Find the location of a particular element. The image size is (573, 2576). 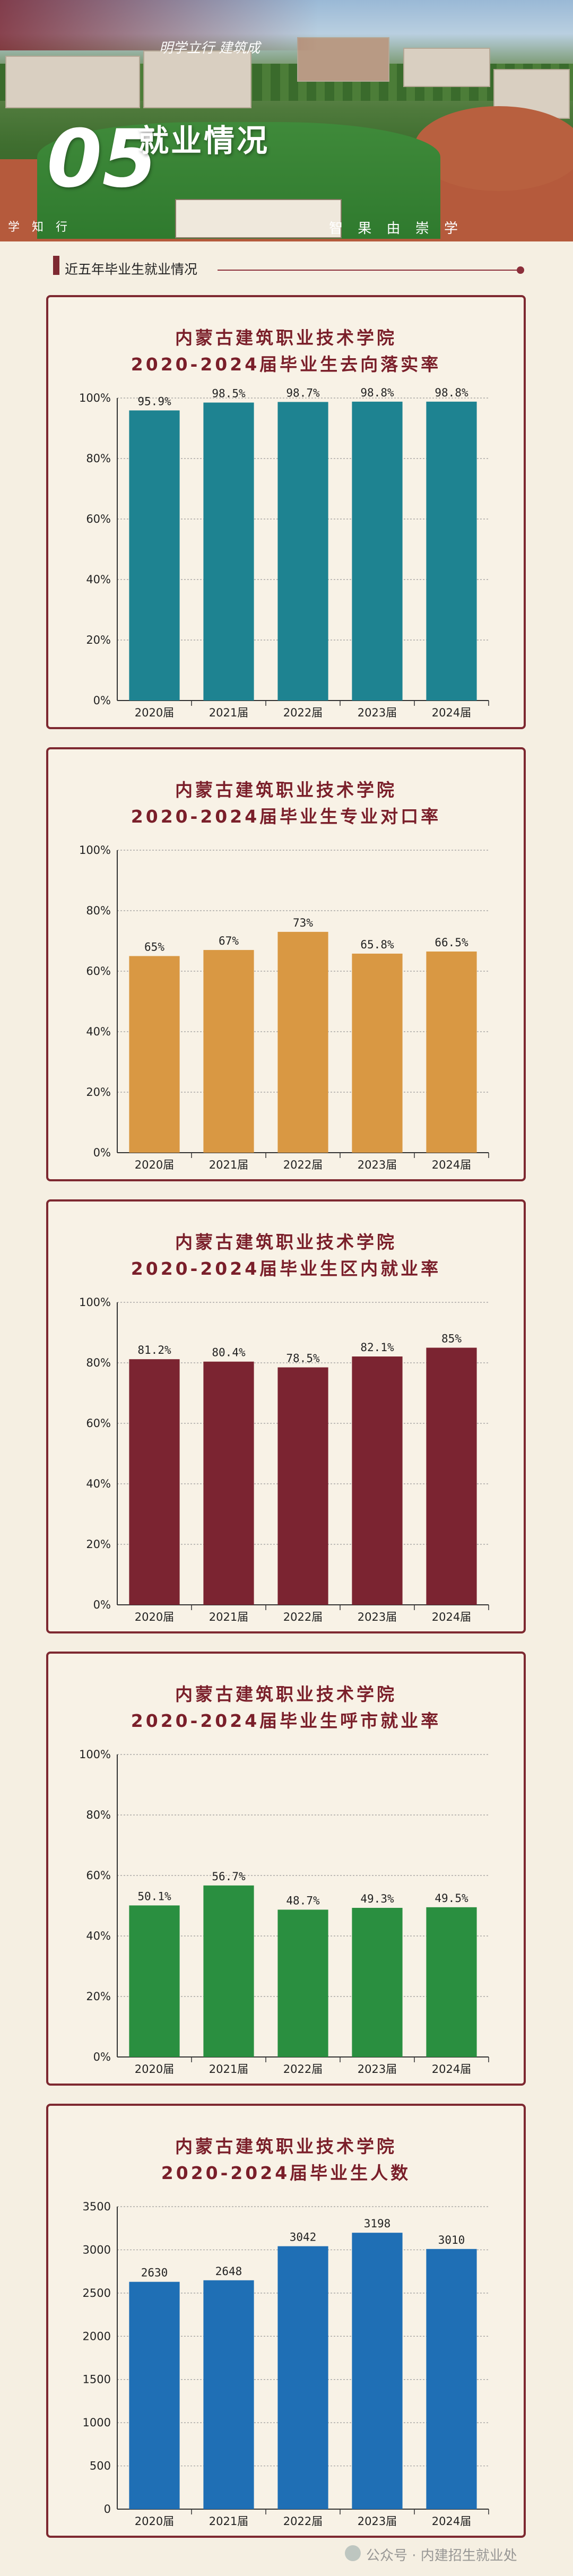

section-number: 05 is located at coordinates (102, 159).